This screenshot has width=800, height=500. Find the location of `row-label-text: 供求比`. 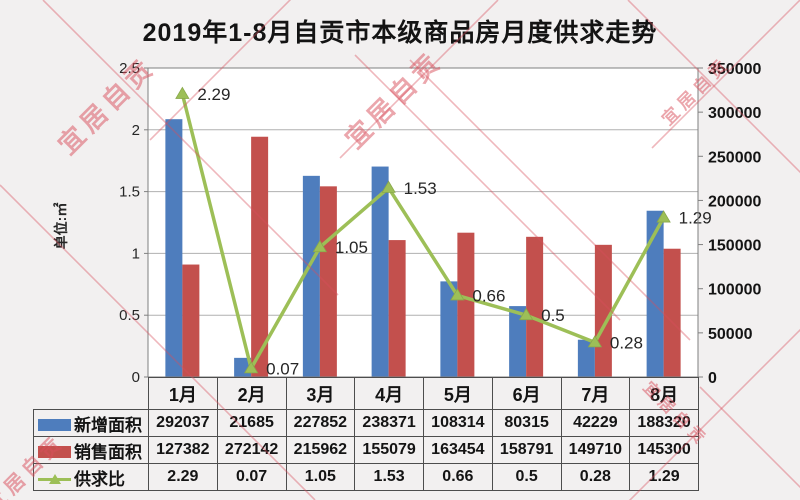

row-label-text: 供求比 is located at coordinates (99, 479).